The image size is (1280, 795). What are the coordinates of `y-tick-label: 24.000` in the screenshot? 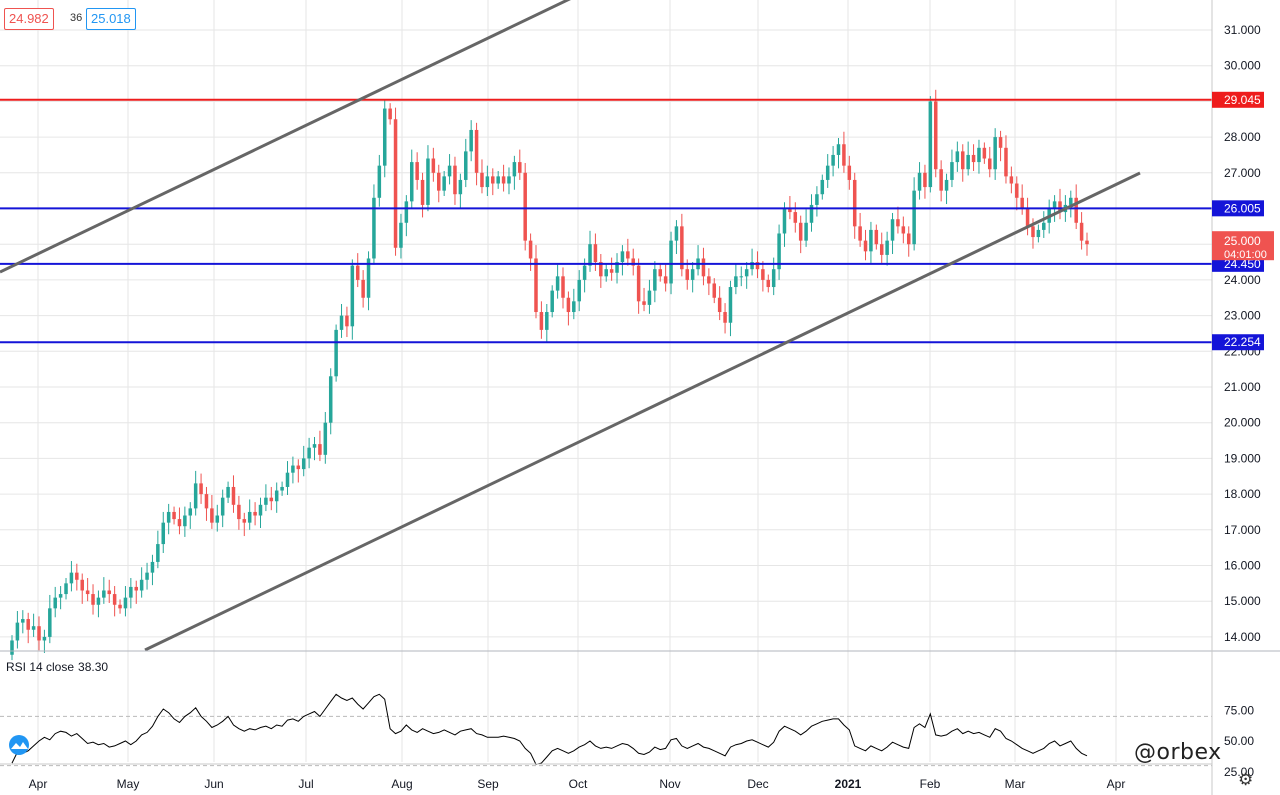 It's located at (1242, 280).